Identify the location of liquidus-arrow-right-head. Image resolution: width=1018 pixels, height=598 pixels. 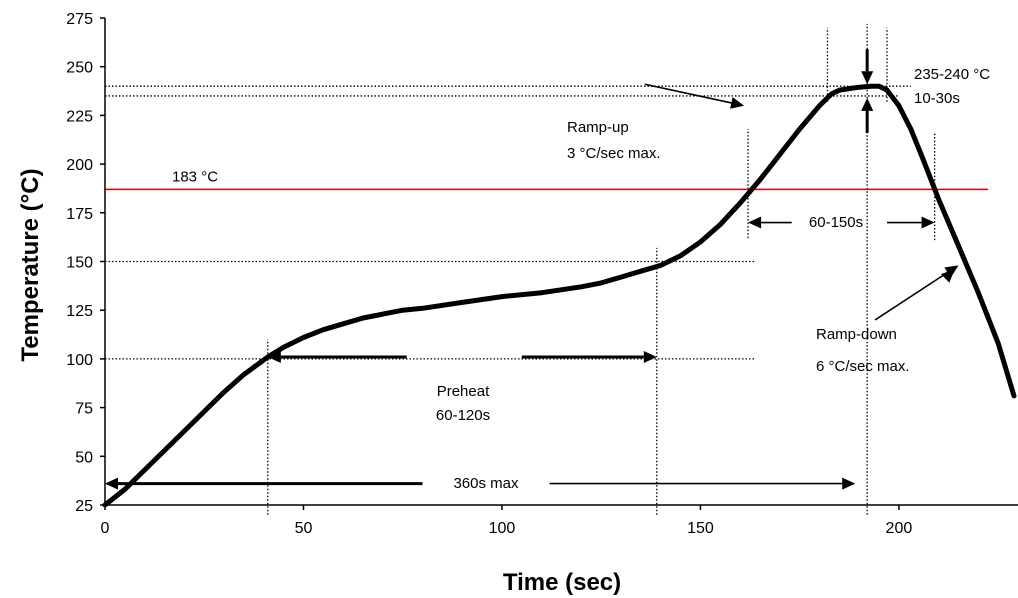
(928, 222).